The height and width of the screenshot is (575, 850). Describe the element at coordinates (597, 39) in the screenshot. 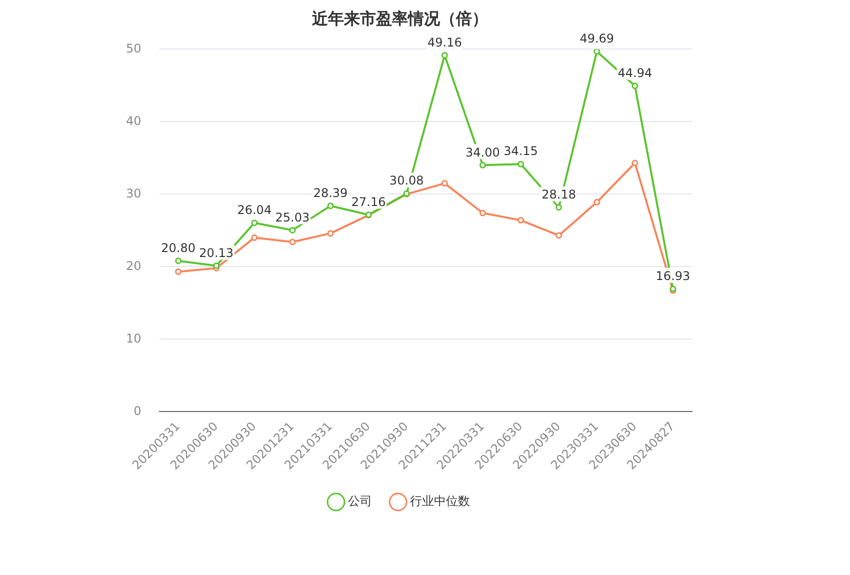

I see `data-label: 49.69` at that location.